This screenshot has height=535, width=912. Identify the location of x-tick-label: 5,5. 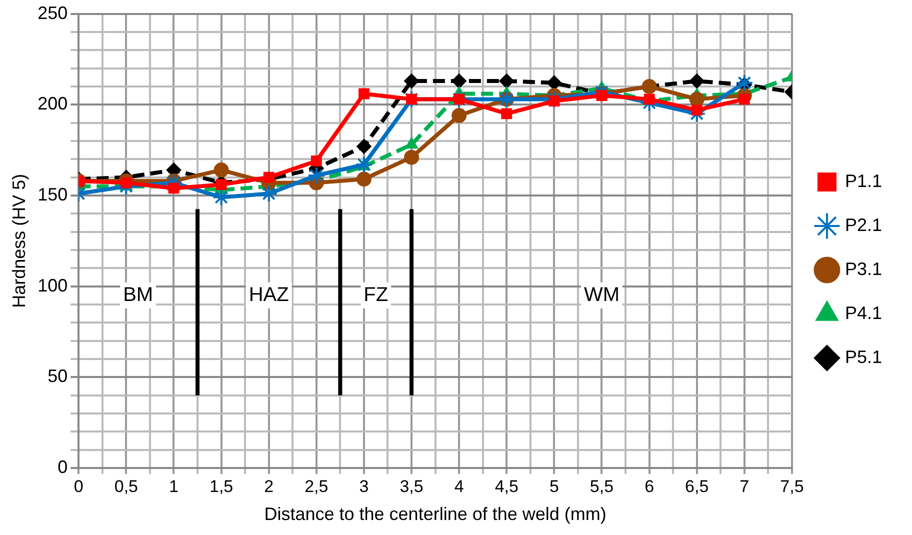
(602, 486).